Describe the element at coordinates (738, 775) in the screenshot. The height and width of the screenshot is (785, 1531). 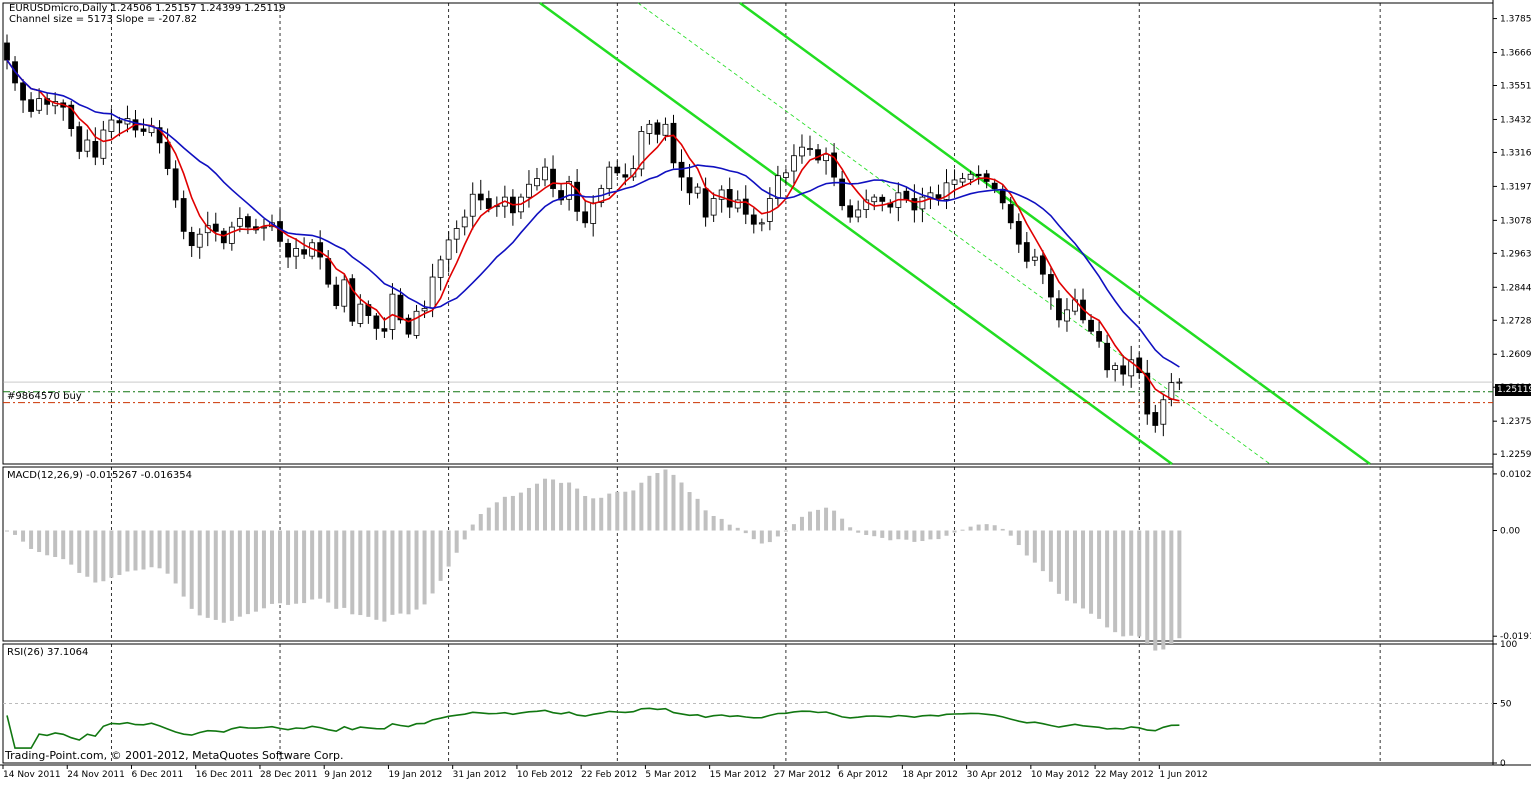
I see `x-tick-label: 15 Mar 2012` at that location.